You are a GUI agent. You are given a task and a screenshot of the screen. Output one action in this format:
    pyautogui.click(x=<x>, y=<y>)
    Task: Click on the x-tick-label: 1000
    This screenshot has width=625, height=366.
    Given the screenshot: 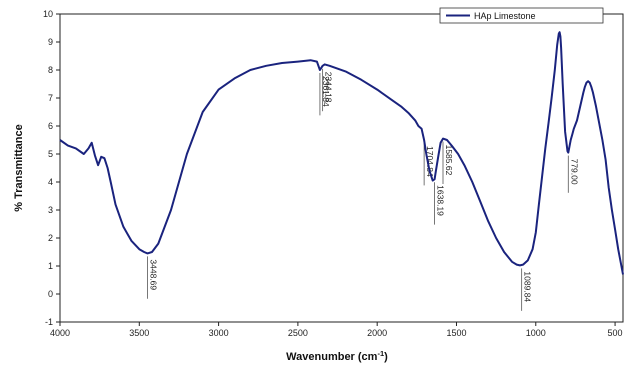 What is the action you would take?
    pyautogui.click(x=536, y=333)
    